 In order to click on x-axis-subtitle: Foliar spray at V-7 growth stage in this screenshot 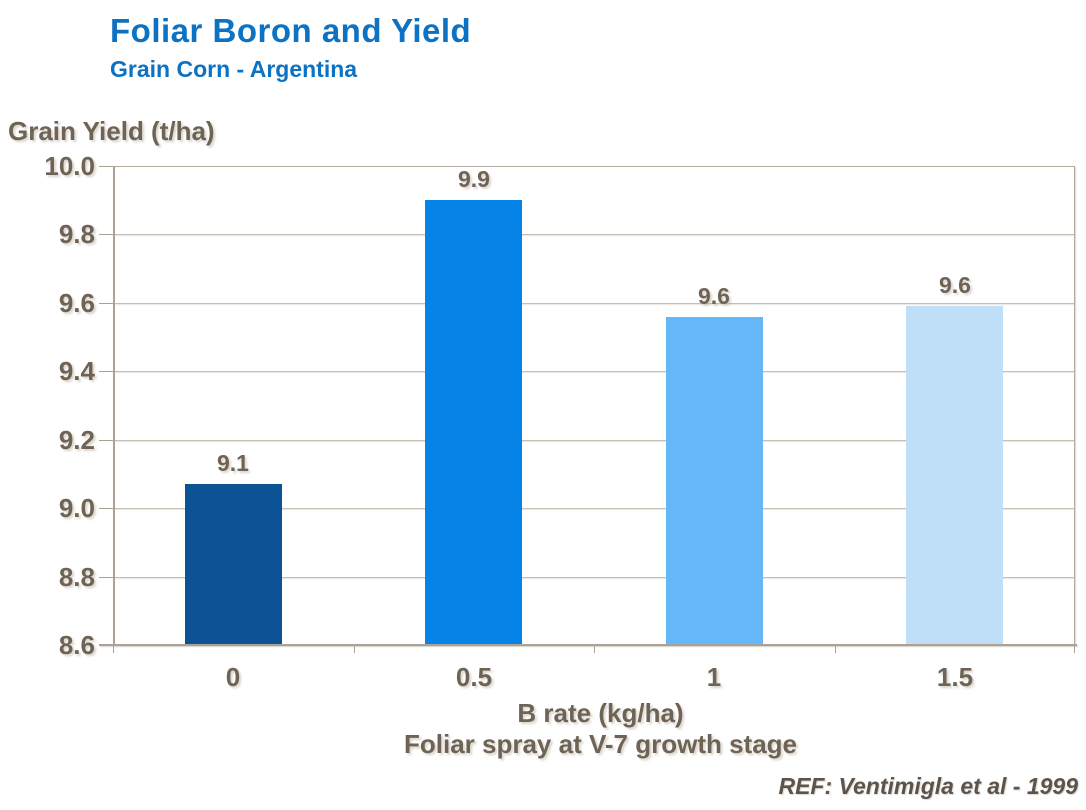, I will do `click(600, 744)`.